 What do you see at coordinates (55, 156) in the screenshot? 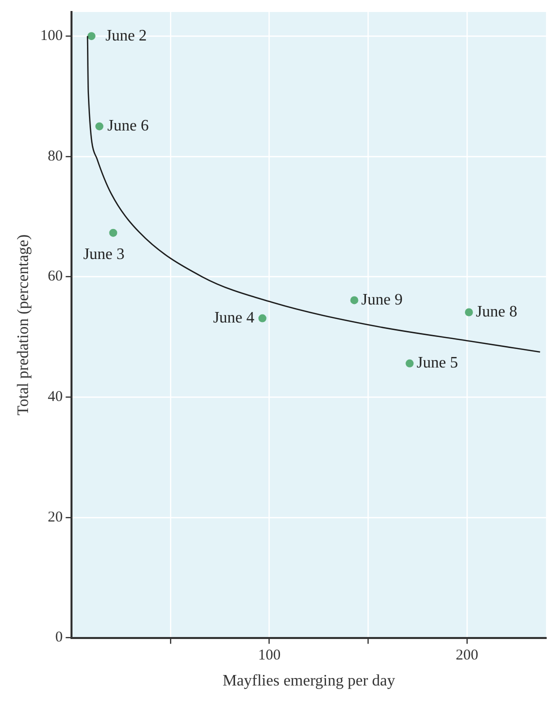
I see `y-tick-label: 80` at bounding box center [55, 156].